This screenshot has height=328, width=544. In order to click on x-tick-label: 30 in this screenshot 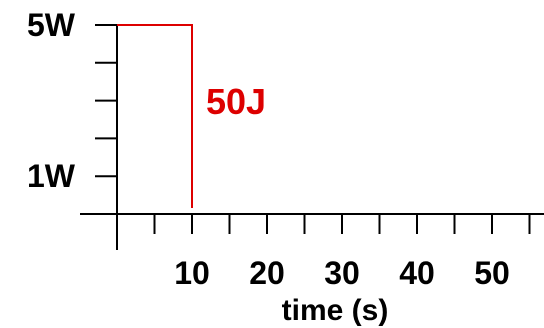, I will do `click(342, 273)`.